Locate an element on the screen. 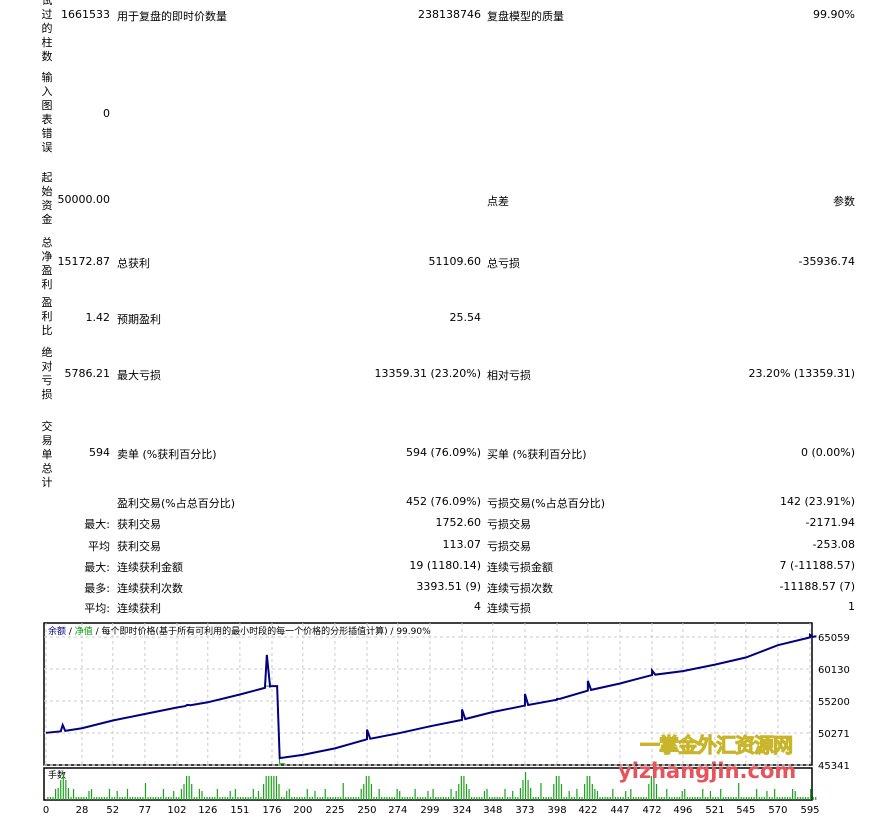 The width and height of the screenshot is (889, 822). x-tick-label: 77 is located at coordinates (145, 810).